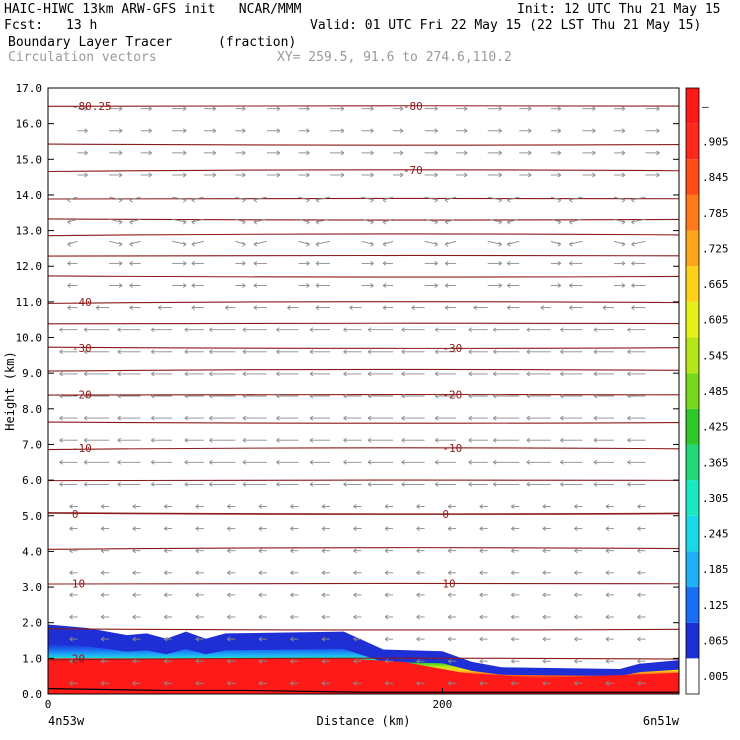  What do you see at coordinates (48, 704) in the screenshot?
I see `x-tick-label: 0` at bounding box center [48, 704].